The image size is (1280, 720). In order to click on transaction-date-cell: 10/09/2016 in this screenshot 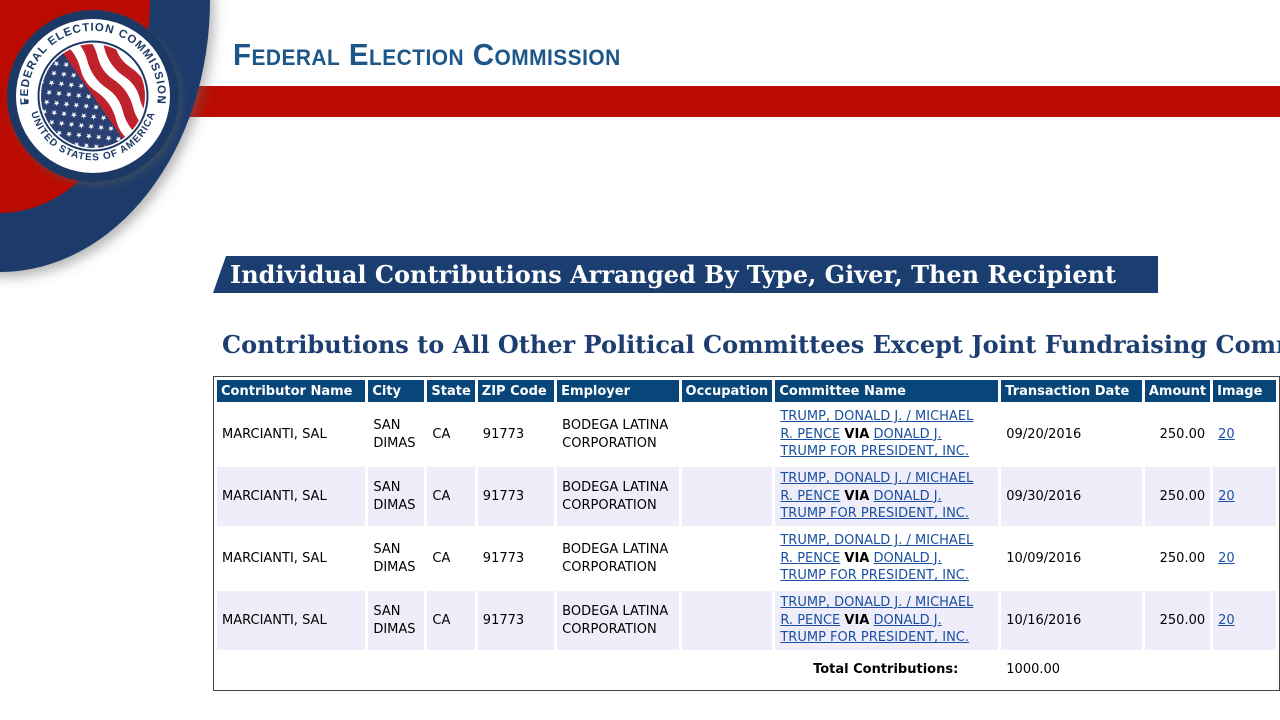, I will do `click(1071, 558)`.